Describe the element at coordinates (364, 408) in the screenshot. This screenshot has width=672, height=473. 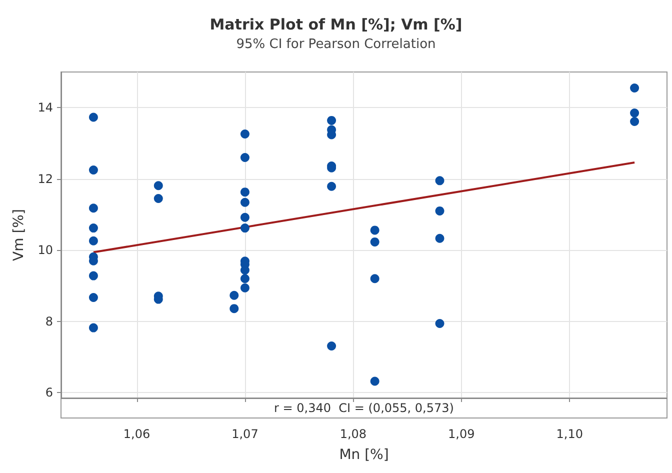
I see `text: r = 0,340 CI = (0,055, 0,573)` at that location.